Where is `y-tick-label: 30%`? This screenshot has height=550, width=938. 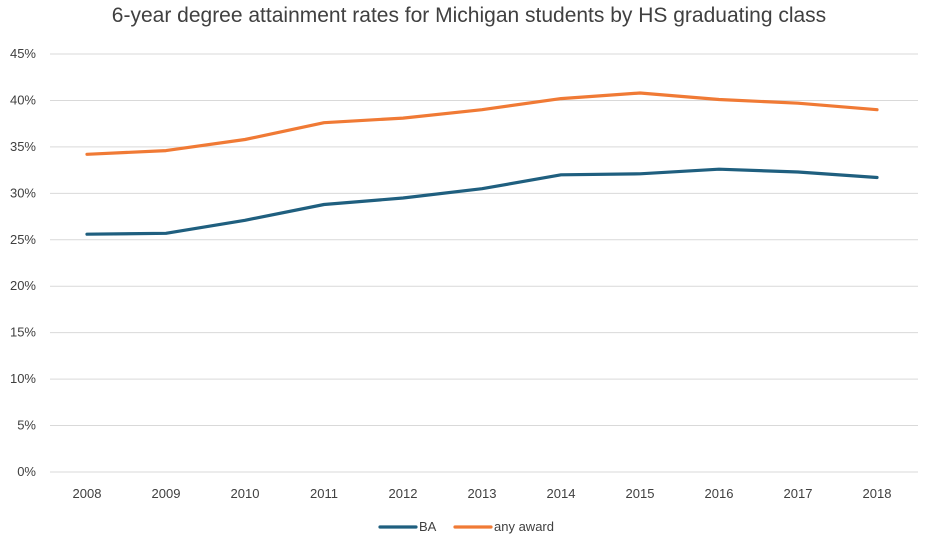
y-tick-label: 30% is located at coordinates (23, 192).